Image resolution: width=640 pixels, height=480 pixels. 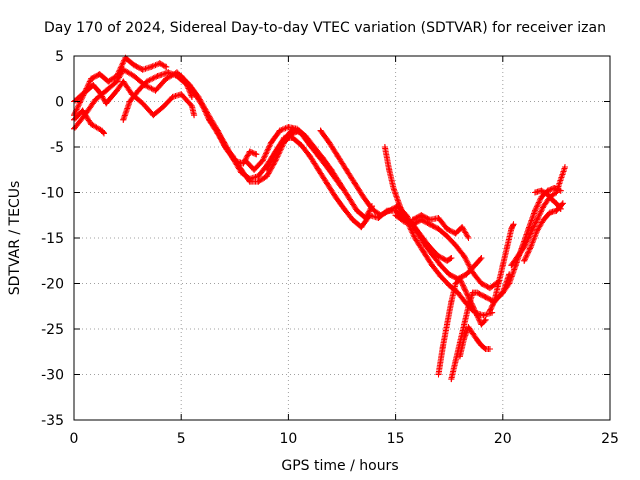 What do you see at coordinates (610, 439) in the screenshot?
I see `x-tick-label: 25` at bounding box center [610, 439].